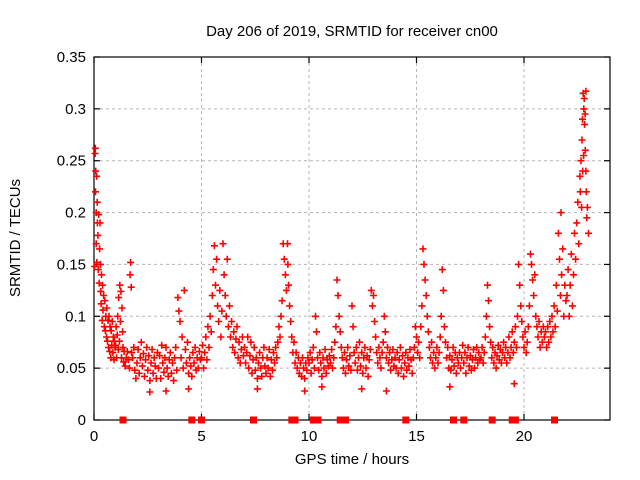 The height and width of the screenshot is (480, 640). I want to click on y-tick-label: 0.25, so click(71, 161).